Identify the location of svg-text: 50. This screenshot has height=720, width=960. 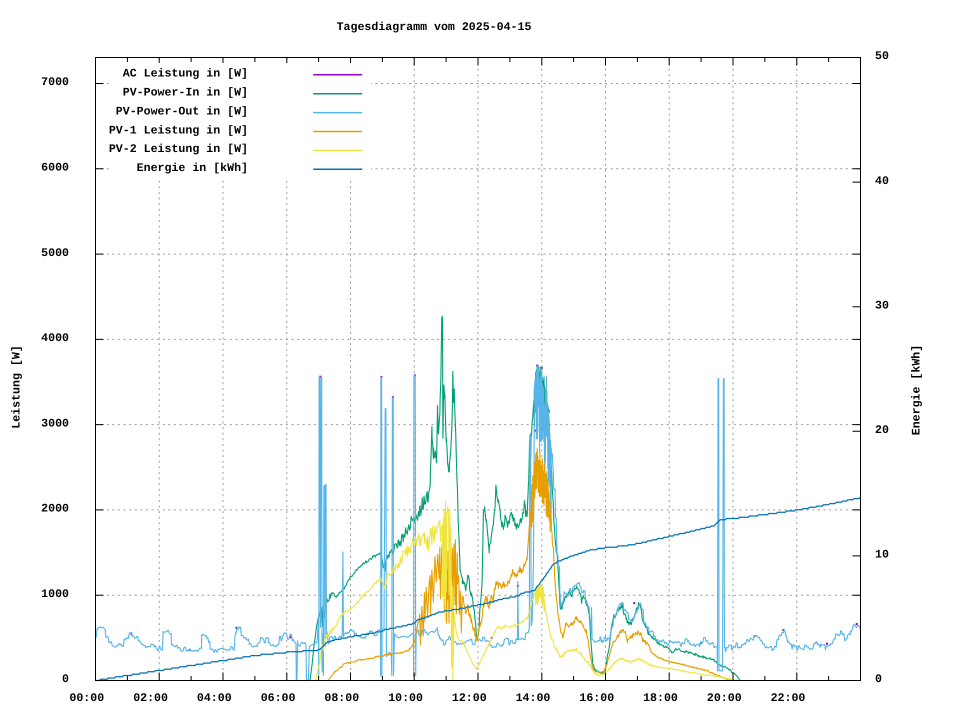
(882, 56).